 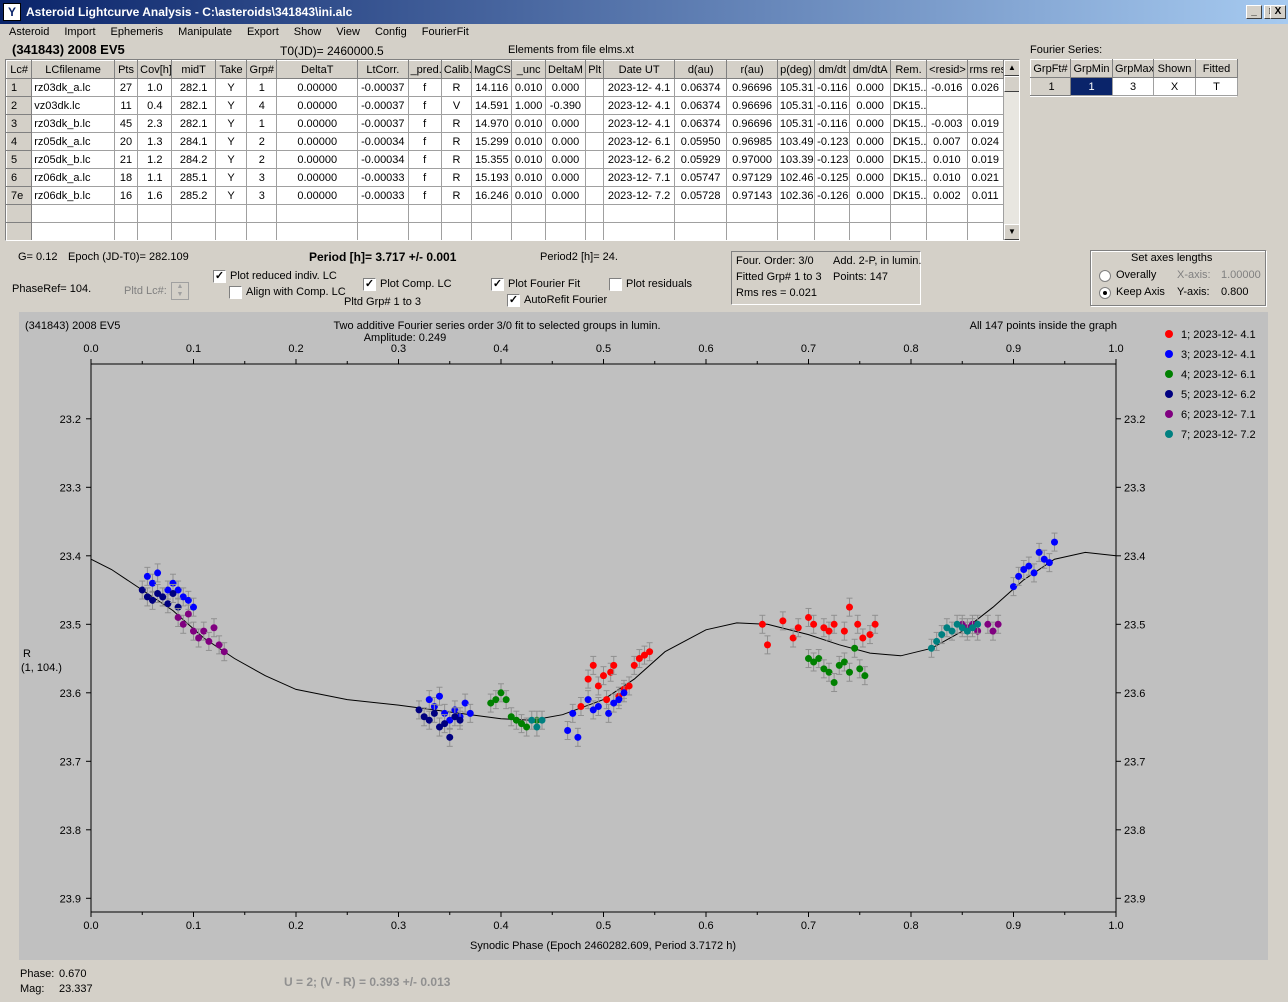 What do you see at coordinates (231, 69) in the screenshot?
I see `column-header: Take` at bounding box center [231, 69].